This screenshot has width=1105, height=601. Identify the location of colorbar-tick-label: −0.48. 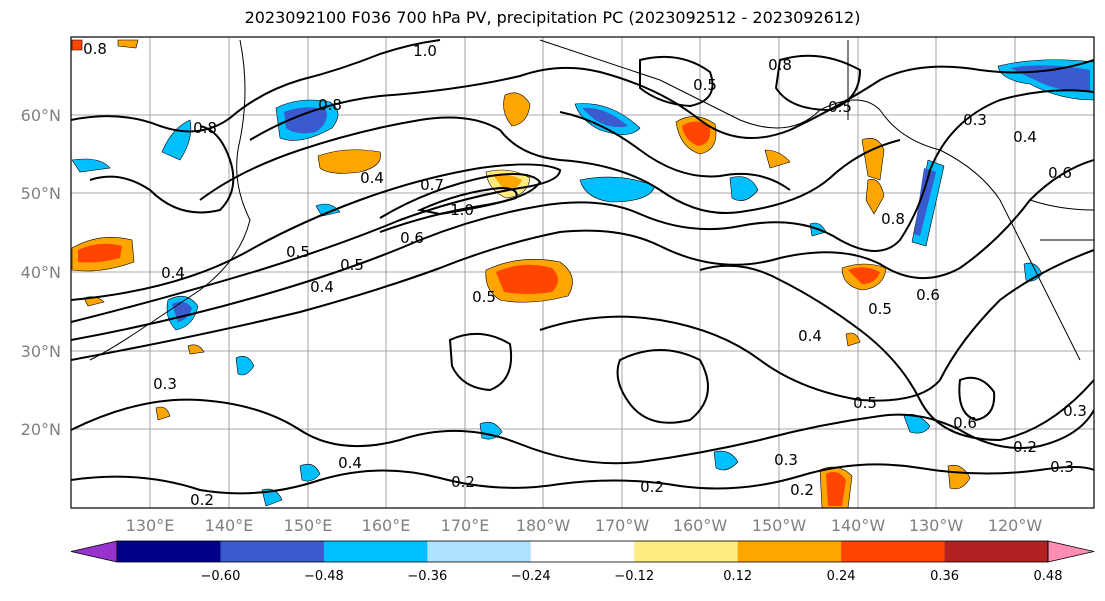
(324, 576).